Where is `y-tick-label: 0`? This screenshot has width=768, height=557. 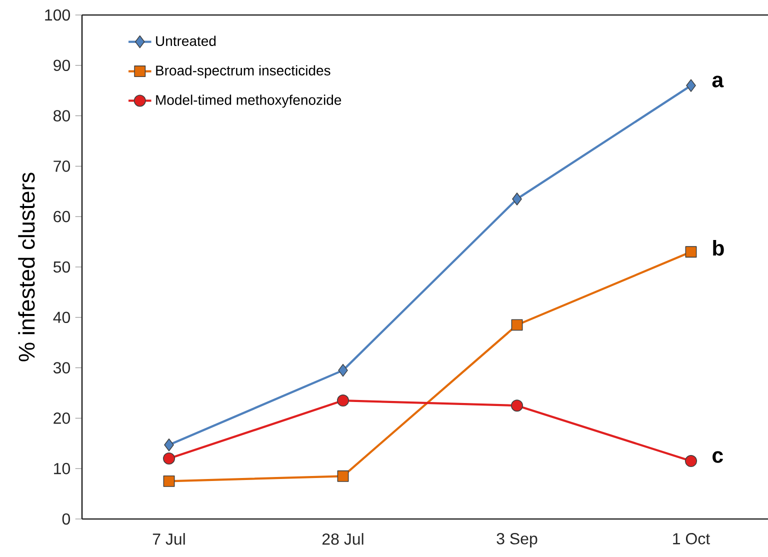 y-tick-label: 0 is located at coordinates (66, 519).